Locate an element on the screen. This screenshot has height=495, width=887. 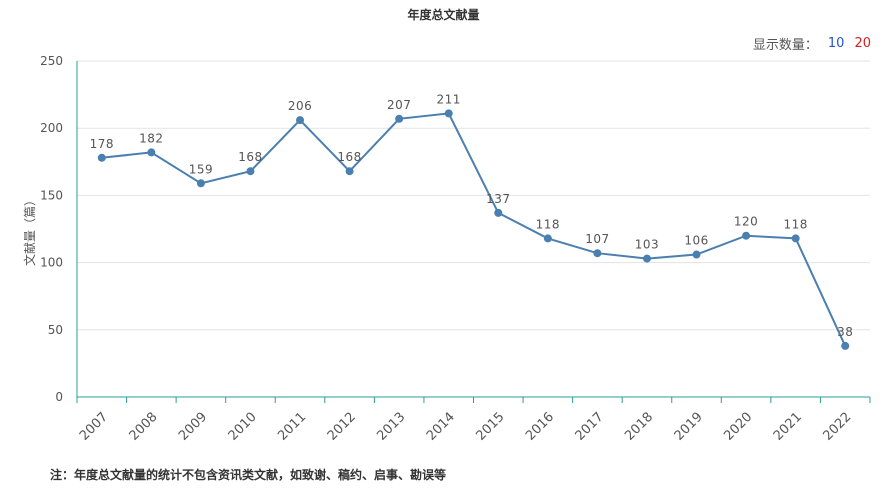
chart-title: 年度总文献量 is located at coordinates (443, 15).